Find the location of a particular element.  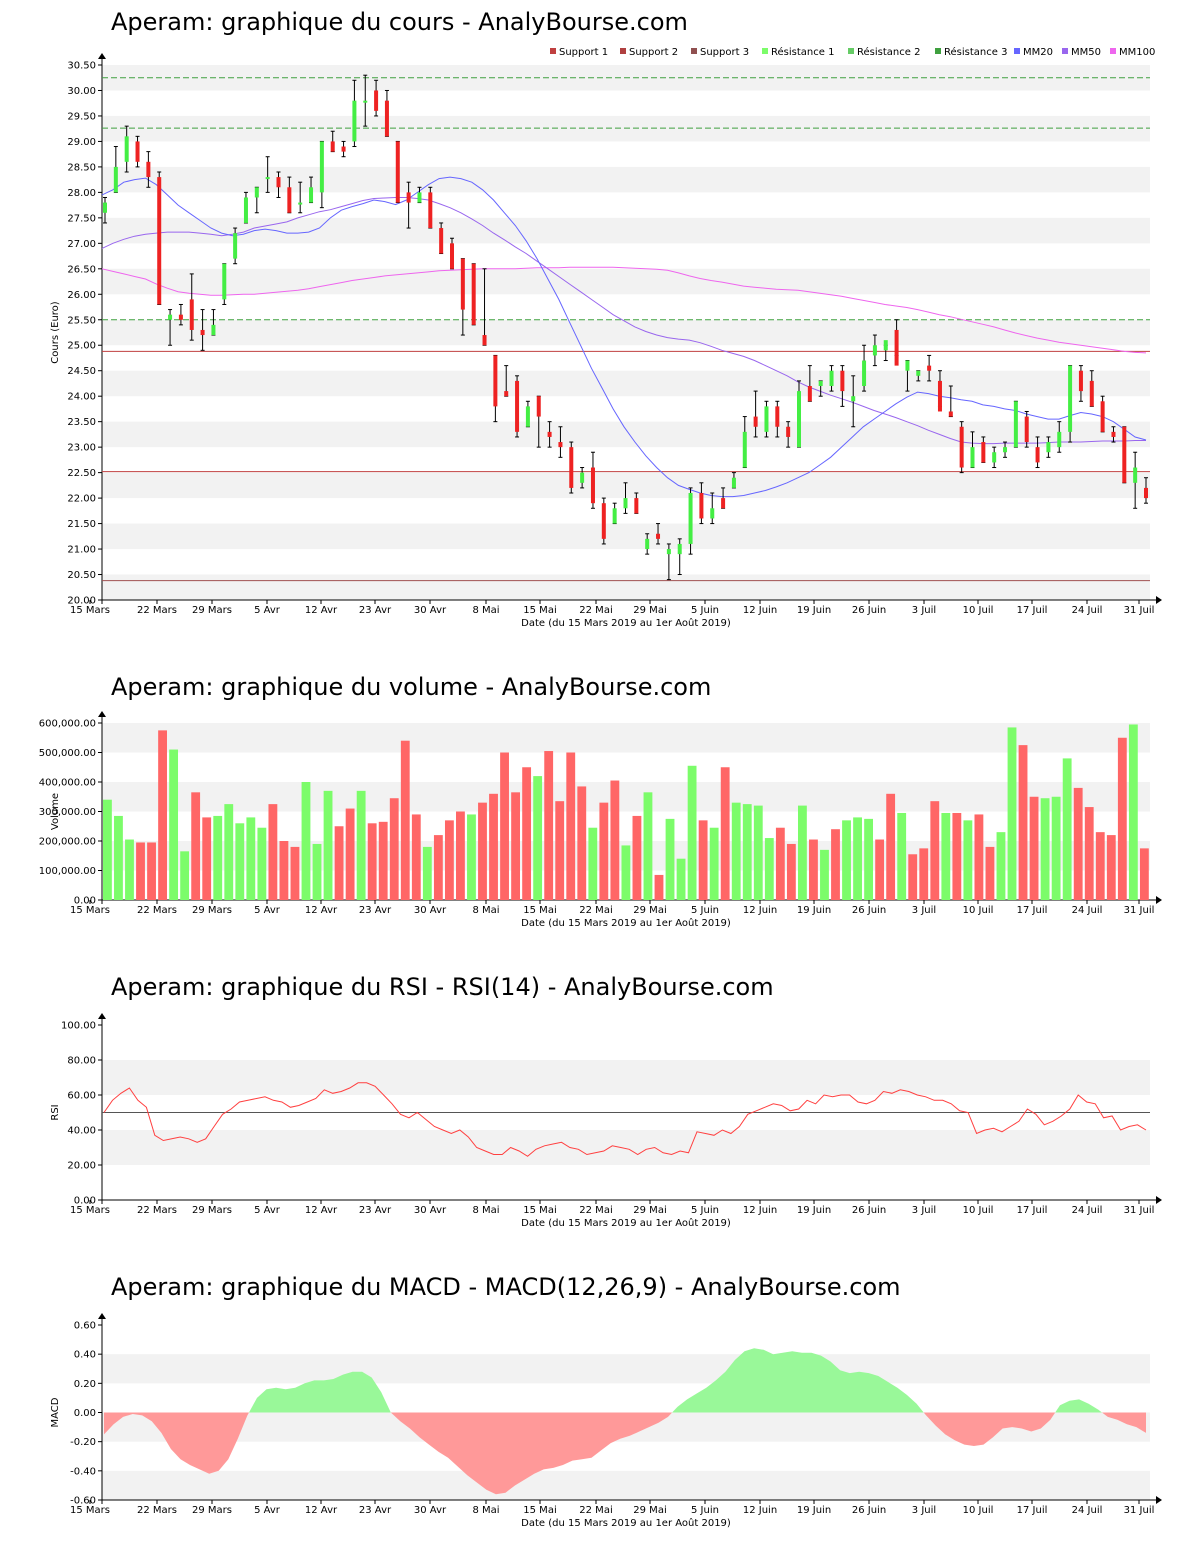

y-tick-label: 400,000.00 is located at coordinates (67, 783).